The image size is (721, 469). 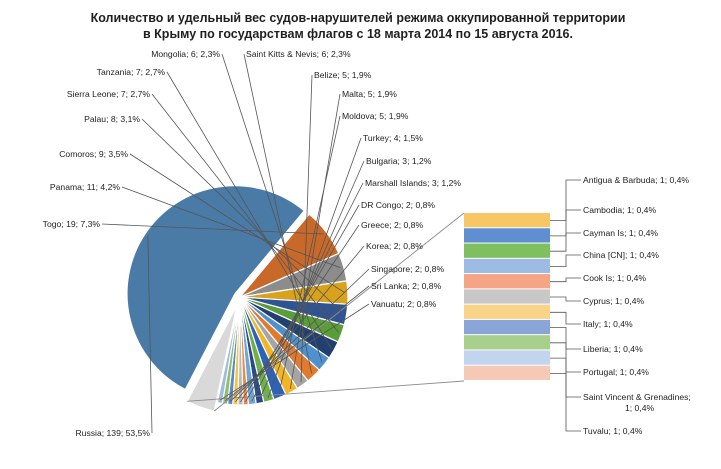 I want to click on data-label-saint-kitts-nevis: Saint Kitts & Nevis; 6; 2,3%, so click(x=298, y=54).